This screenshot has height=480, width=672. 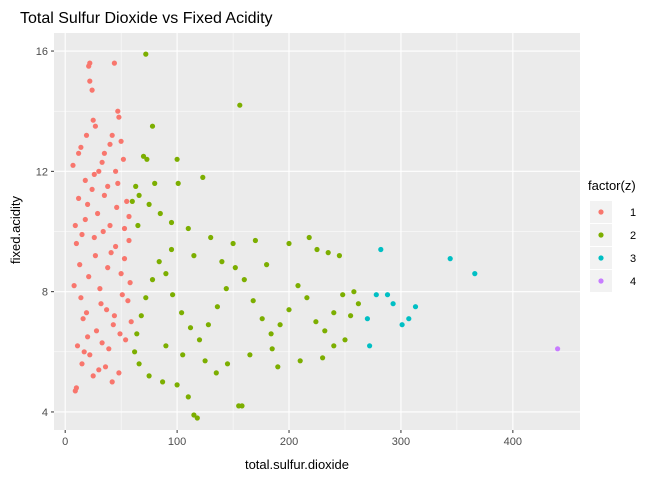 I want to click on y-tick-label: 8, so click(x=45, y=293).